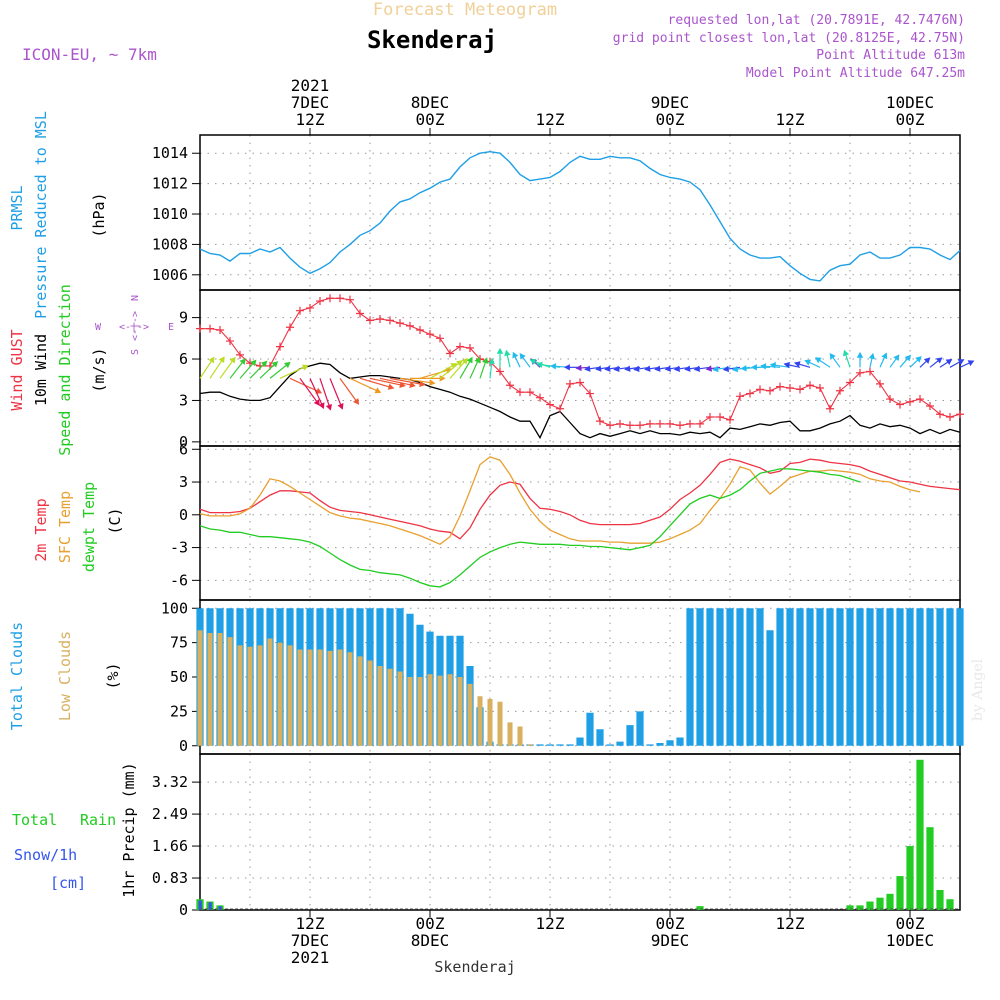 This screenshot has height=1000, width=1000. Describe the element at coordinates (41, 529) in the screenshot. I see `temp2m-label: 2m Temp` at that location.